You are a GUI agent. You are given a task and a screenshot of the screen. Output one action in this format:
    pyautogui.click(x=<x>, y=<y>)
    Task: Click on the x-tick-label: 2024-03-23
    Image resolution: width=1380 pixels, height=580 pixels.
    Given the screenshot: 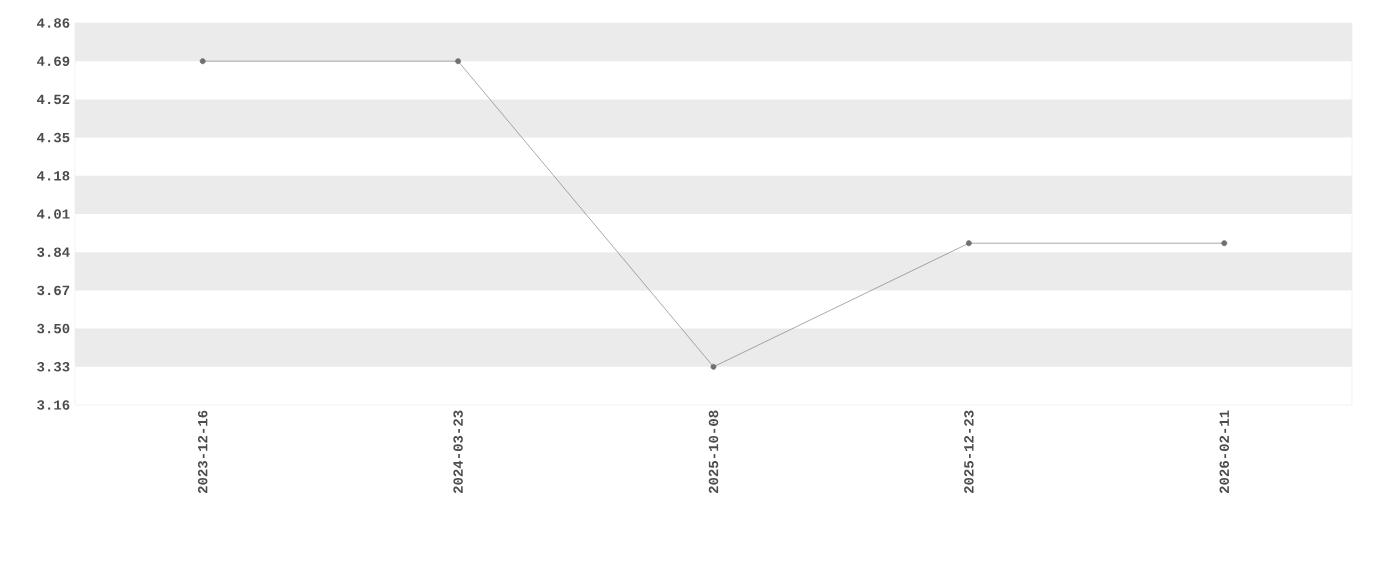 What is the action you would take?
    pyautogui.click(x=458, y=452)
    